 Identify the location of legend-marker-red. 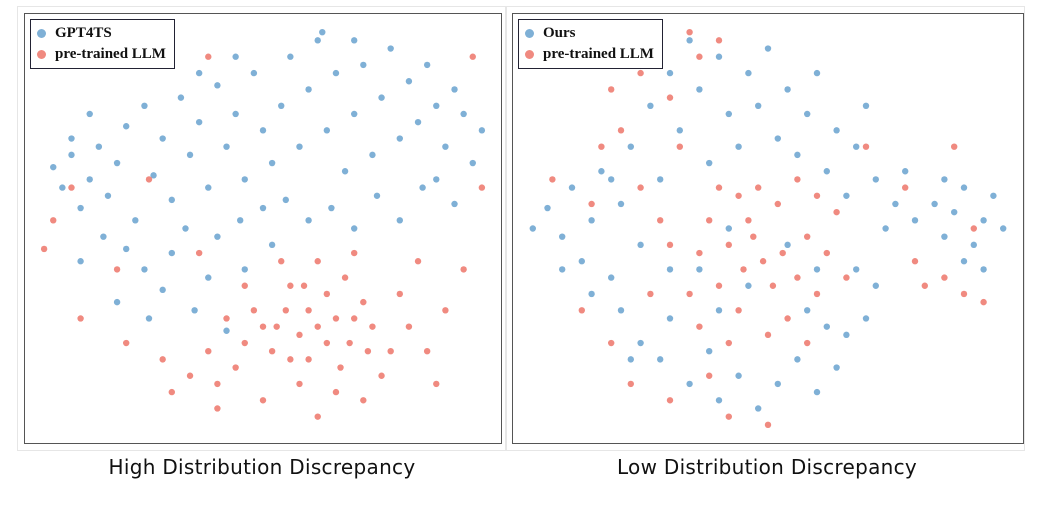
(41, 54).